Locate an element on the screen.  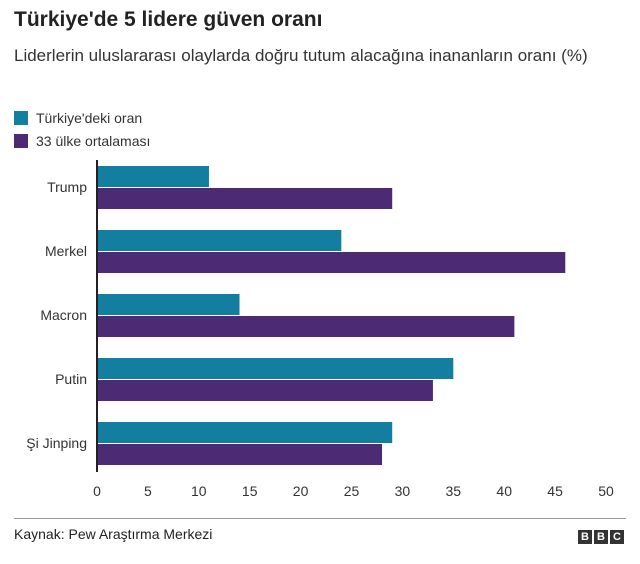
legend-item-average: 33 ülke ortalaması is located at coordinates (82, 141).